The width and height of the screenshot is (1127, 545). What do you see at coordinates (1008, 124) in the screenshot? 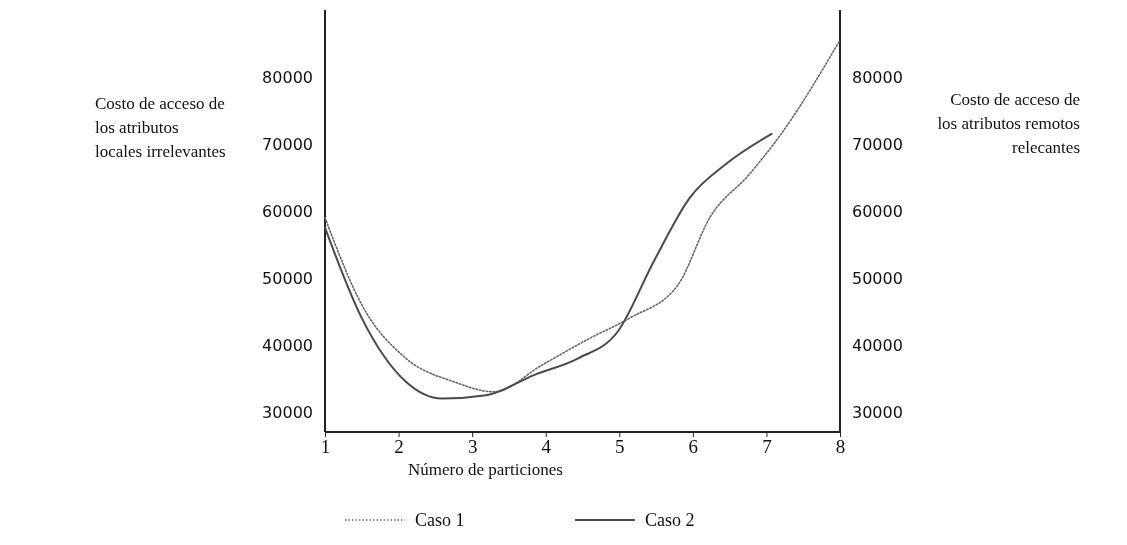
I see `y2-axis-title: Costo de acceso de los atributos remotos relecantes` at bounding box center [1008, 124].